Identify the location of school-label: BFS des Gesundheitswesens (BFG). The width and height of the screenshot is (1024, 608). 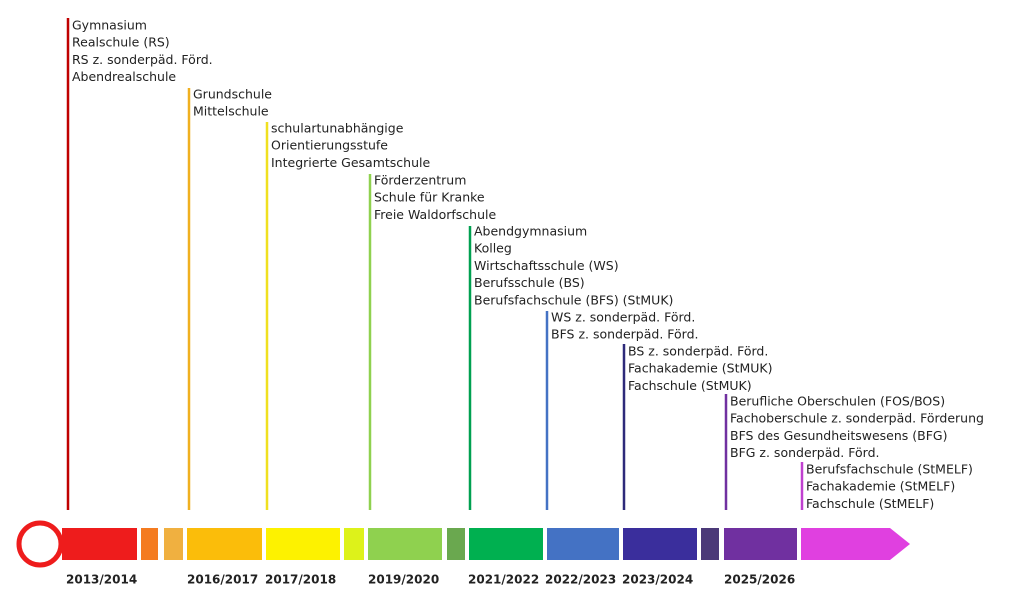
(838, 435).